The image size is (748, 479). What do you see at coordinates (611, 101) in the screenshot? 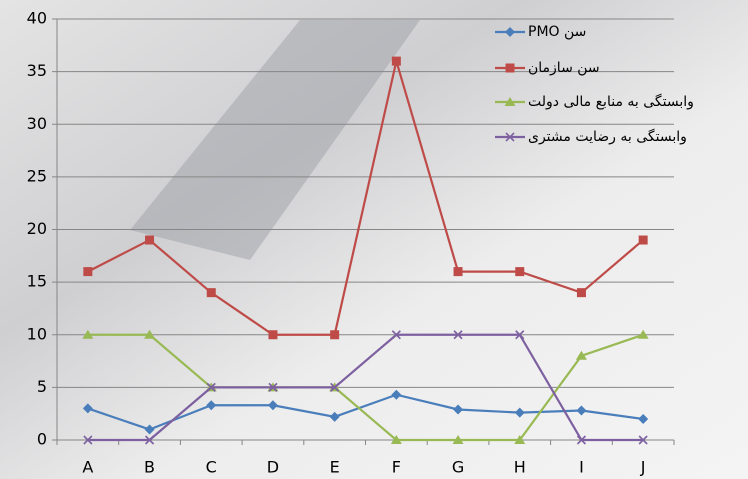
I see `legend-label: وابستگی به منابع مالی دولت` at bounding box center [611, 101].